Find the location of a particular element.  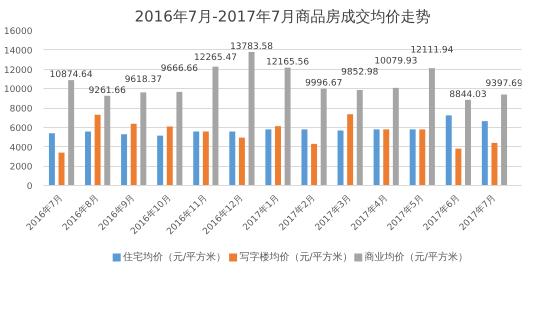

y-tick-label: 12000 is located at coordinates (18, 71).